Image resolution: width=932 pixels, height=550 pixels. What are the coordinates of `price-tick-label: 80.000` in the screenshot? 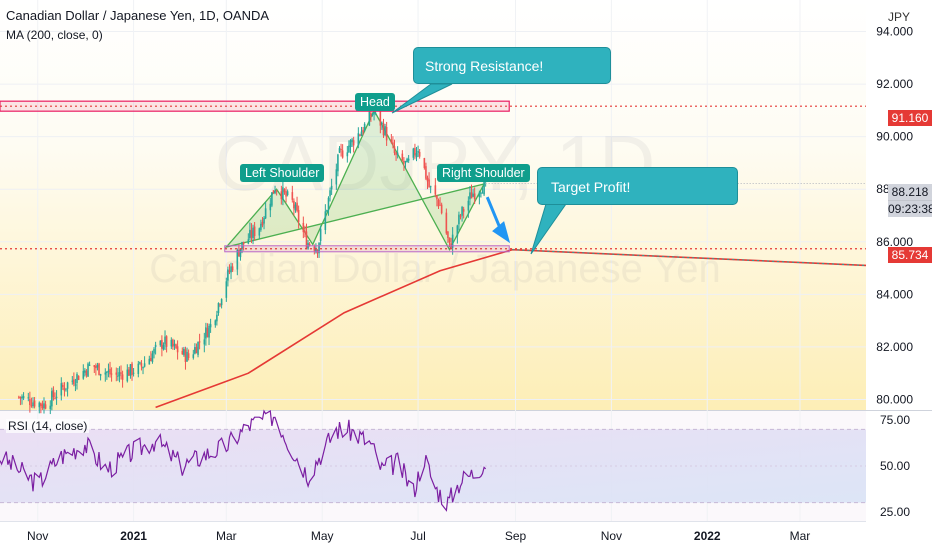 It's located at (894, 399).